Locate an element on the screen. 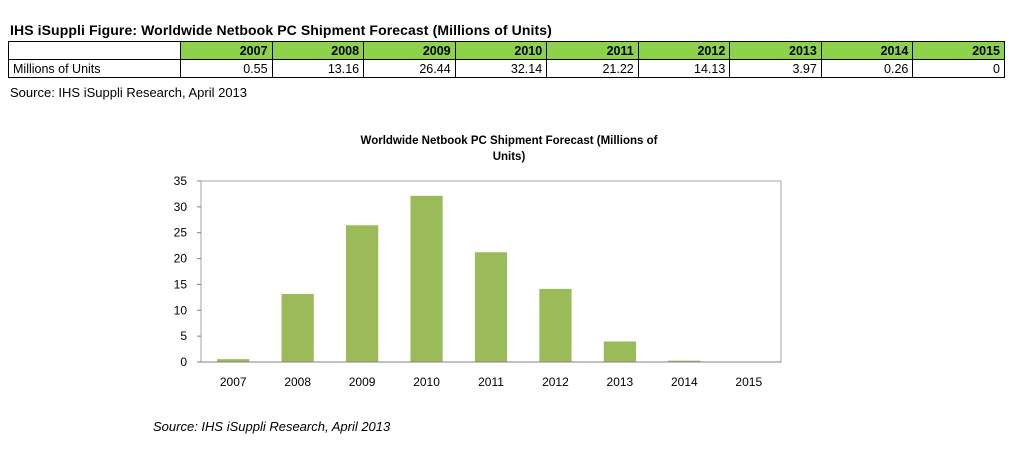  table-cell: 0.55 is located at coordinates (226, 68).